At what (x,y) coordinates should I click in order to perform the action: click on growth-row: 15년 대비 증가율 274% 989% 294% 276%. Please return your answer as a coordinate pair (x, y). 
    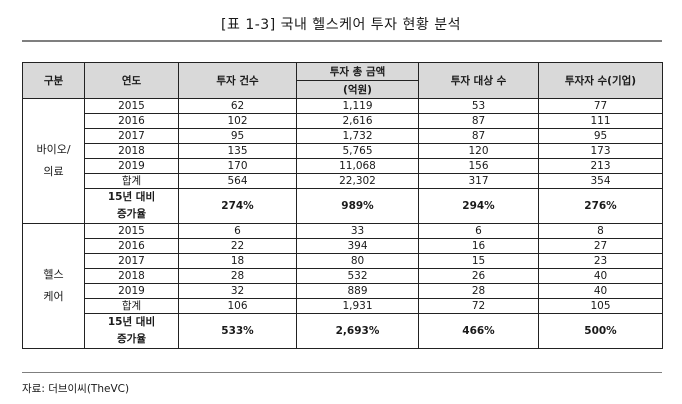
    Looking at the image, I should click on (343, 206).